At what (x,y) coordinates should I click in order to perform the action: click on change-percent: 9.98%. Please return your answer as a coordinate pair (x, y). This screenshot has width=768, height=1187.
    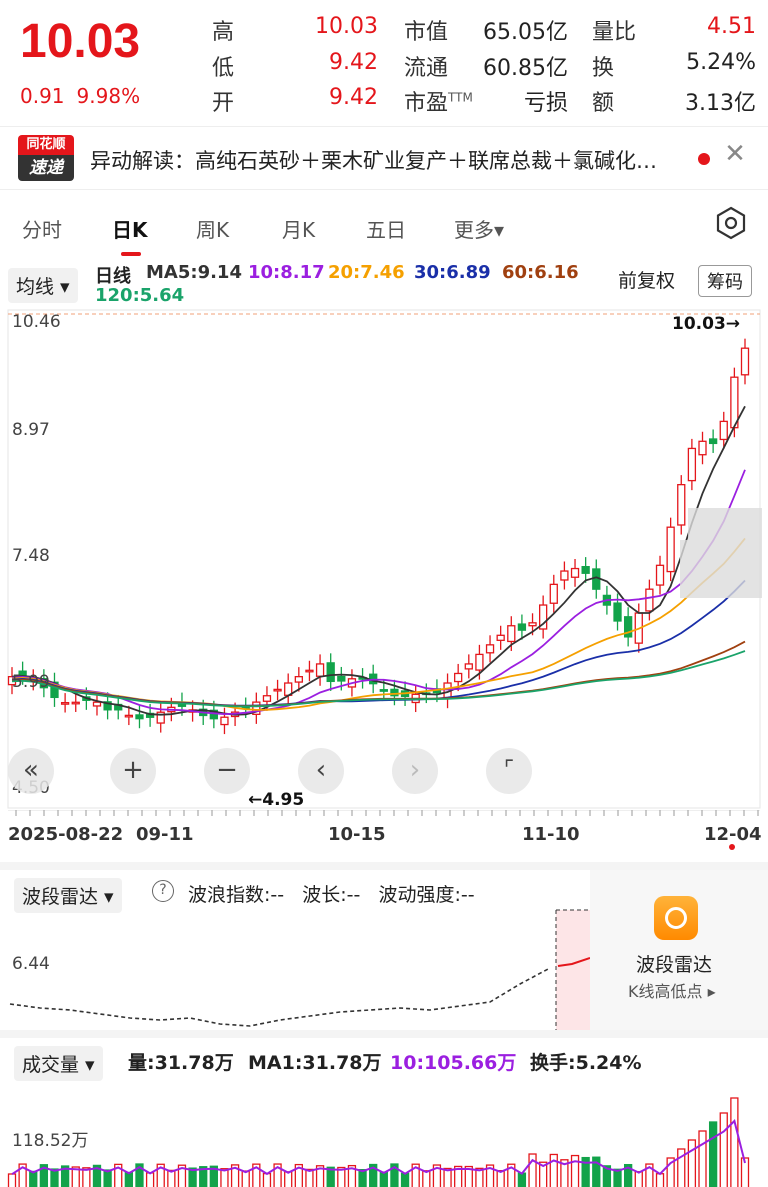
    Looking at the image, I should click on (108, 96).